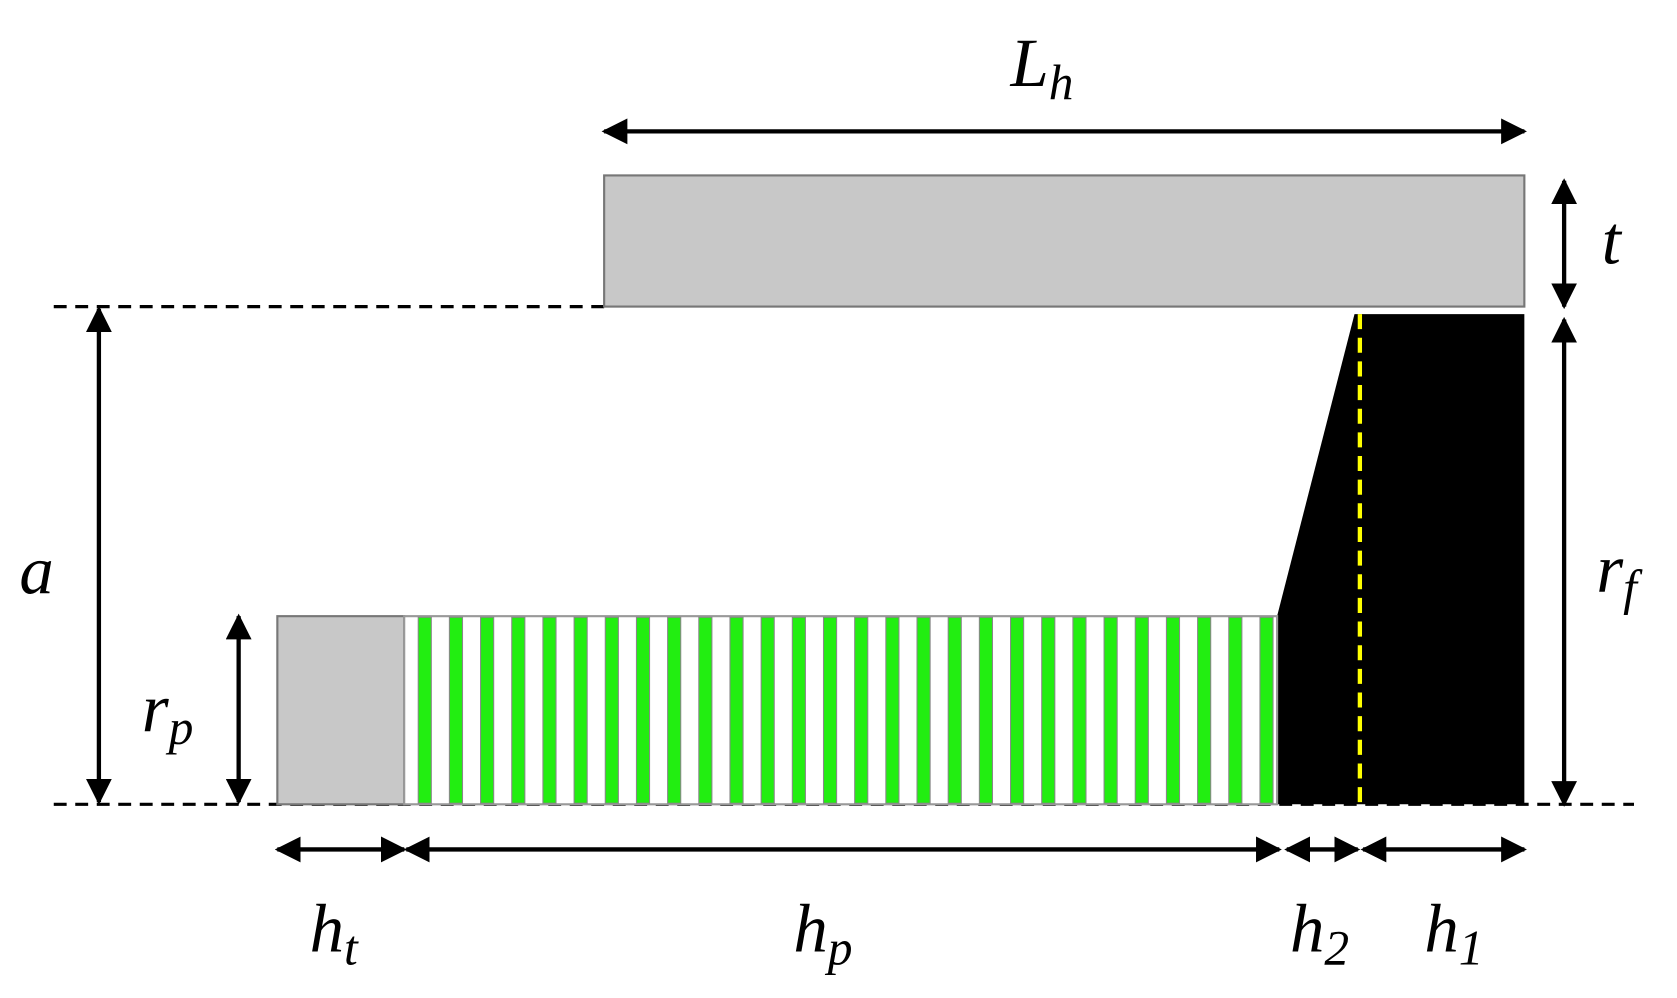 The width and height of the screenshot is (1677, 998). What do you see at coordinates (1064, 241) in the screenshot?
I see `top-plate` at bounding box center [1064, 241].